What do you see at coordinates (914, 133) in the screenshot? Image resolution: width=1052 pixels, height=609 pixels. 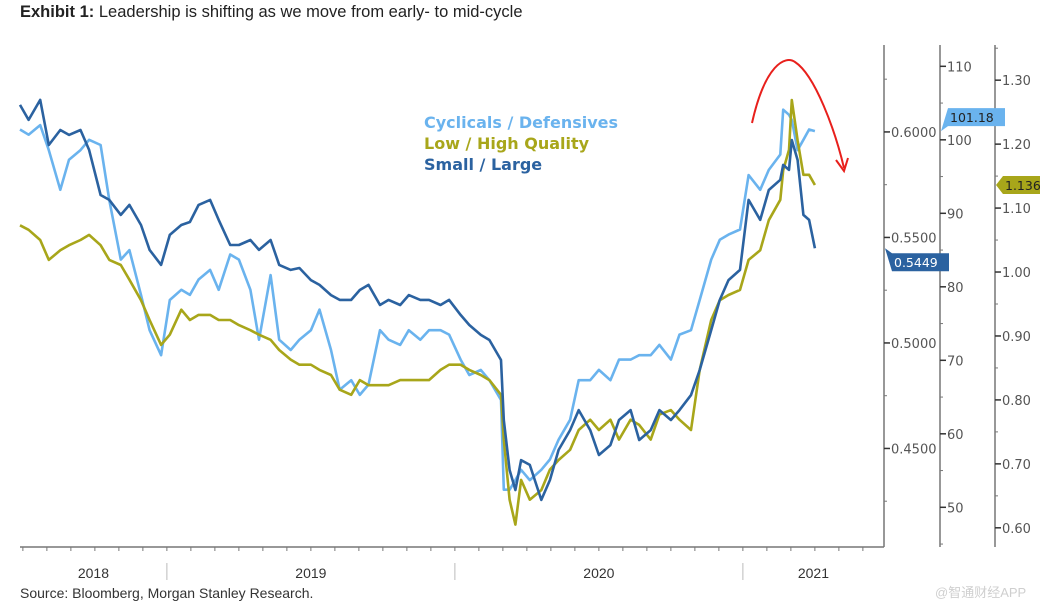 I see `y-tick-label-small: 0.6000` at bounding box center [914, 133].